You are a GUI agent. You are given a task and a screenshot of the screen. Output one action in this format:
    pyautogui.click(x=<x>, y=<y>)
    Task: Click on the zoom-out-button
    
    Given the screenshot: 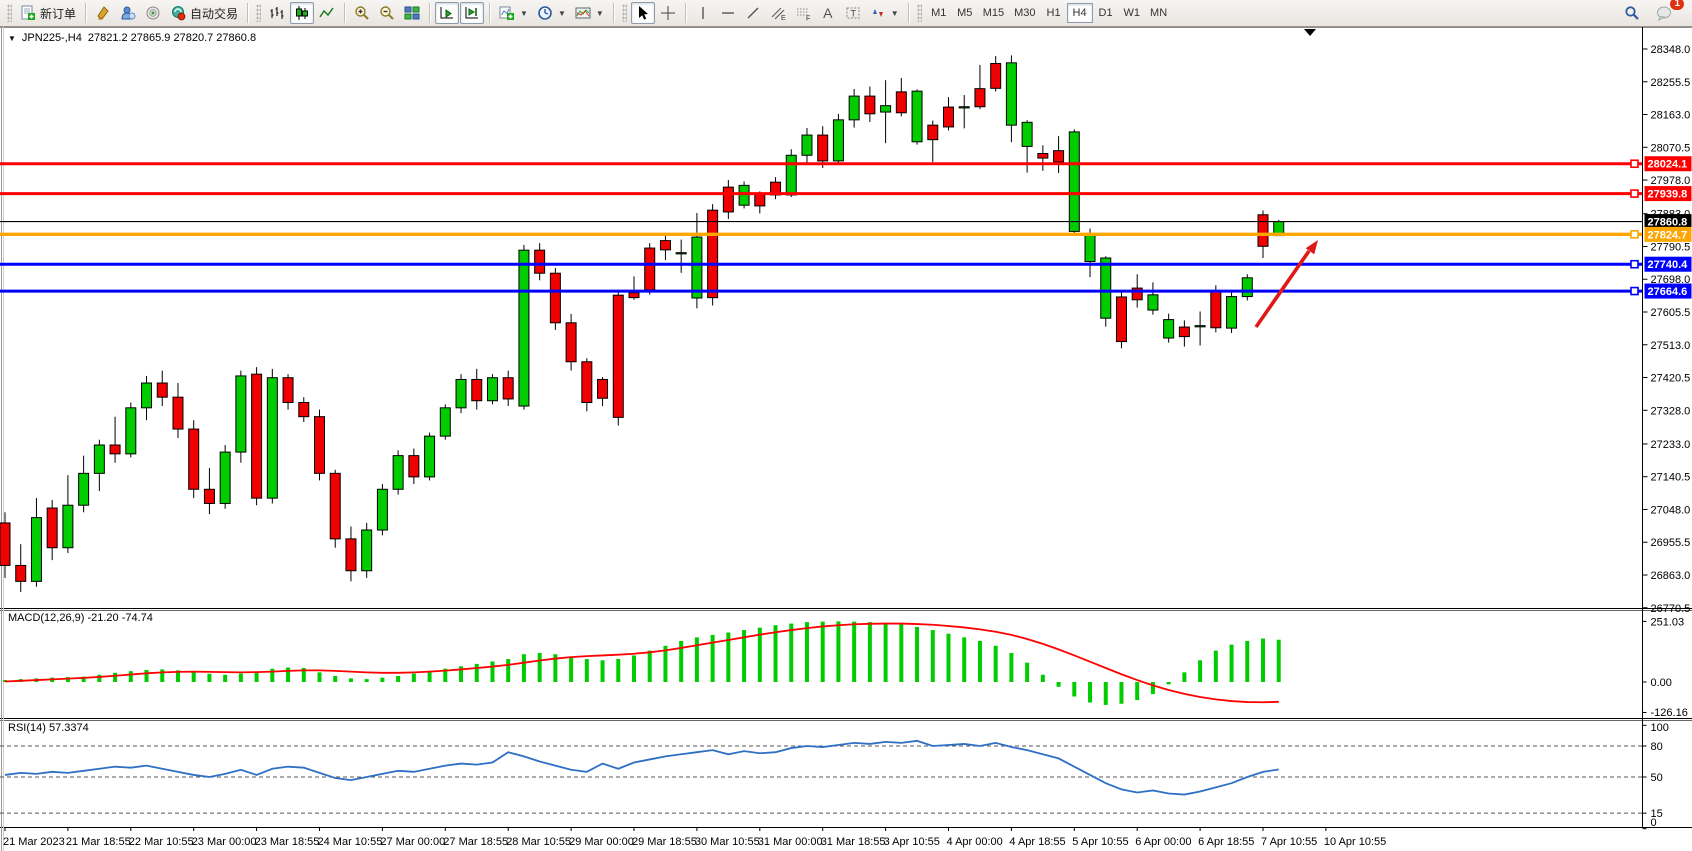 What is the action you would take?
    pyautogui.click(x=387, y=13)
    